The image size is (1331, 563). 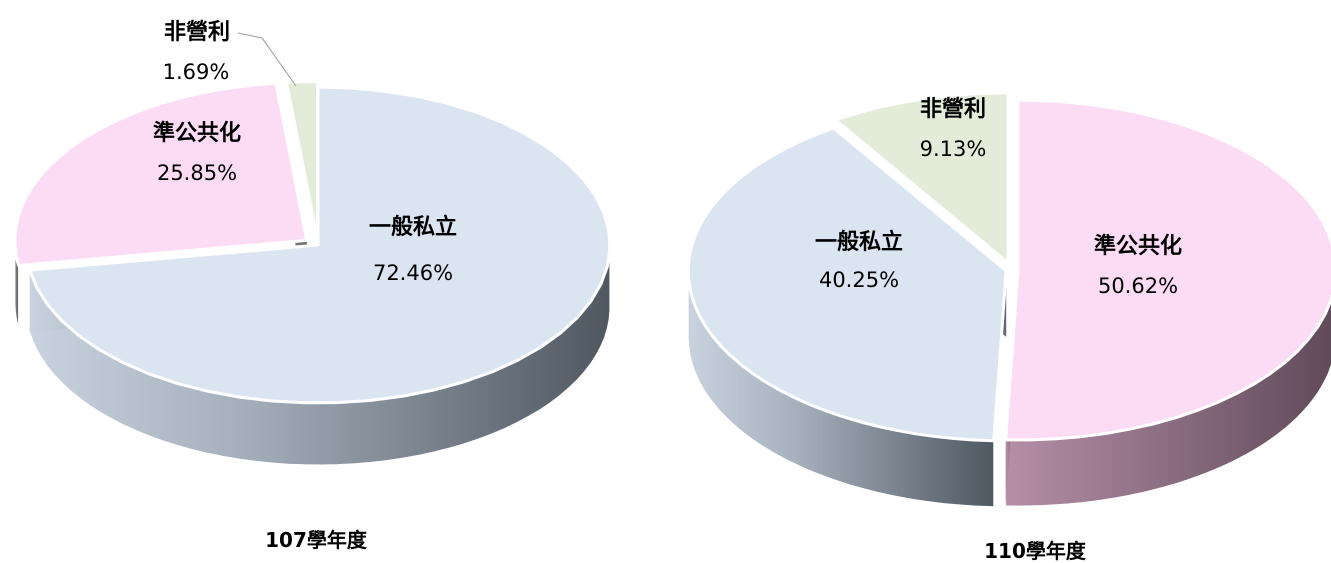 I want to click on slice-label-value: 72.46%, so click(x=413, y=273).